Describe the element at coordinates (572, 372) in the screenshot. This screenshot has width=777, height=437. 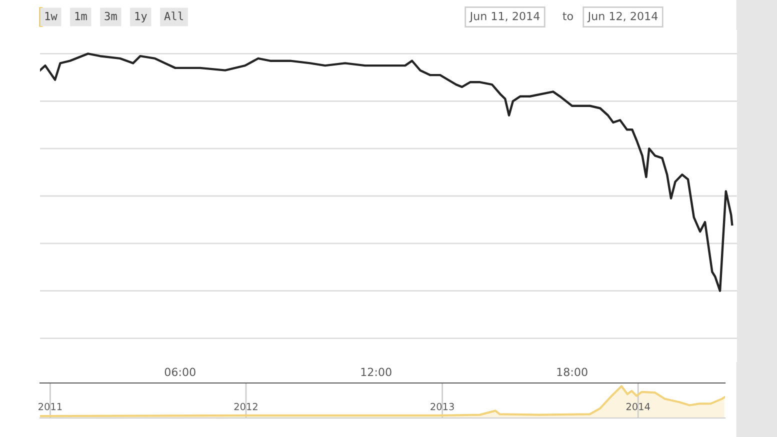
I see `x-tick-label: 18:00` at that location.